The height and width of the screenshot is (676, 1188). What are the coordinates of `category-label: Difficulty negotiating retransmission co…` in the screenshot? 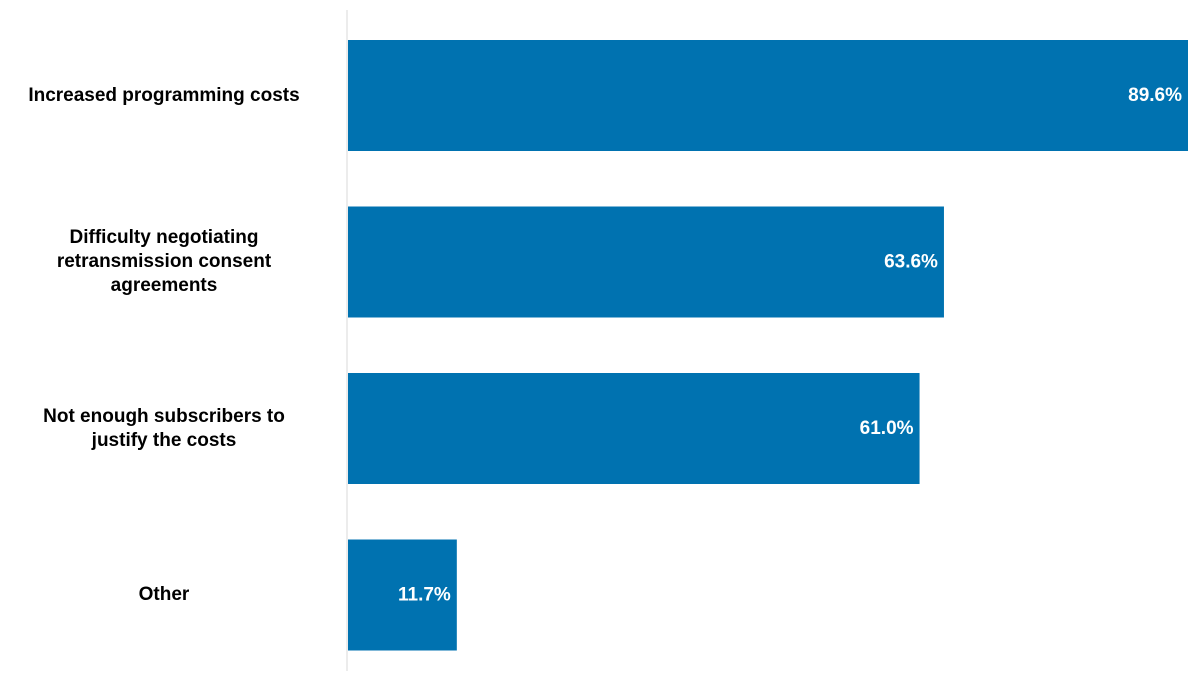 It's located at (164, 261).